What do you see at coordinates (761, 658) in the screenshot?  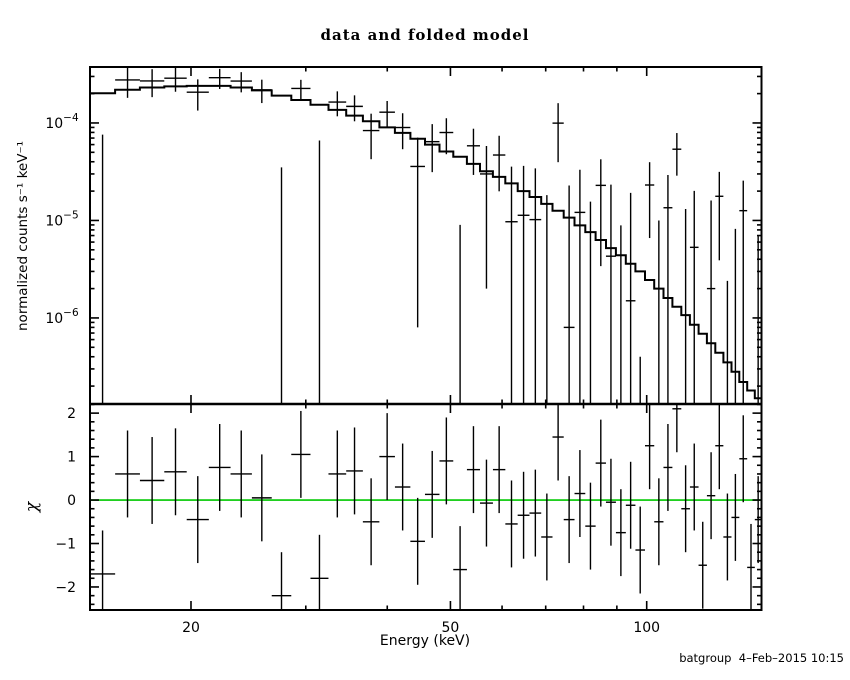 I see `plot-credit: batgroup 4–Feb–2015 10:15` at bounding box center [761, 658].